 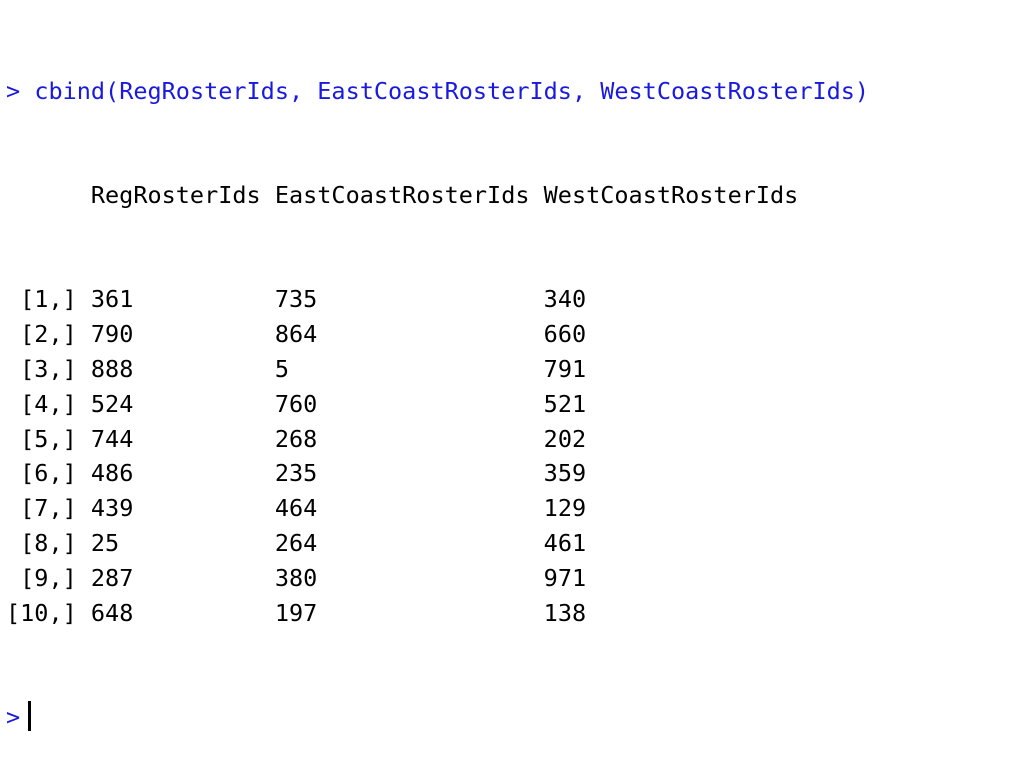 What do you see at coordinates (671, 438) in the screenshot?
I see `table-cell: 202` at bounding box center [671, 438].